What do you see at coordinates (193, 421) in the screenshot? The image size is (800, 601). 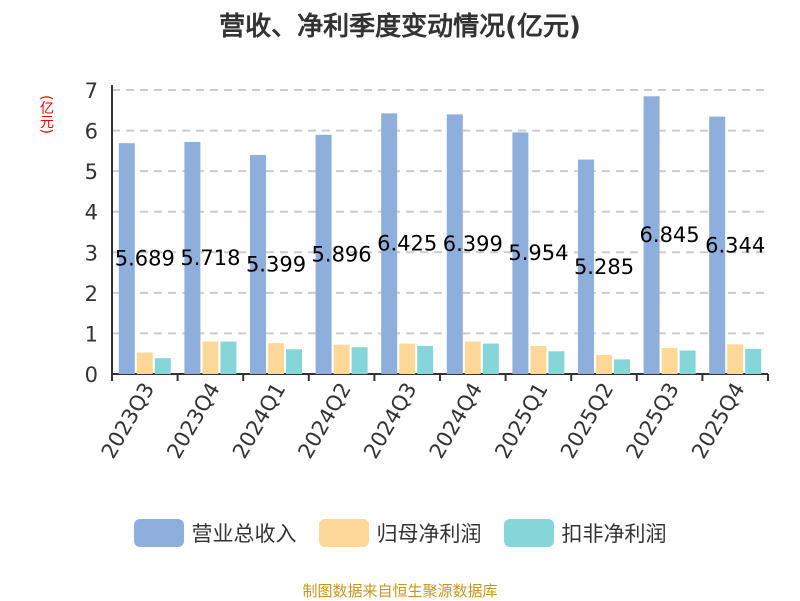 I see `x-tick-label: 2023Q4` at bounding box center [193, 421].